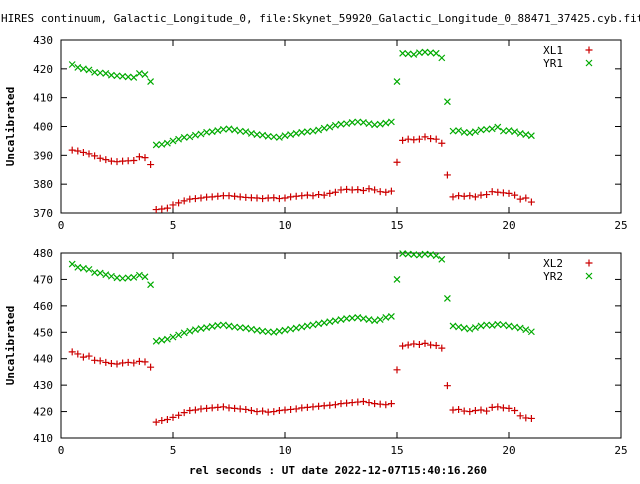  I want to click on y-tick-label: 460, so click(43, 306).